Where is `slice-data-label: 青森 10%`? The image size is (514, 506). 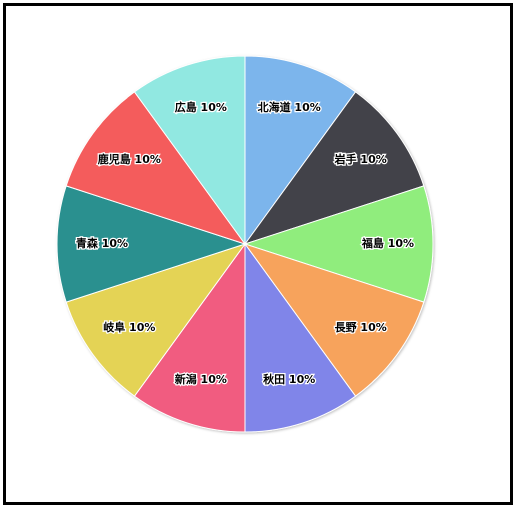 slice-data-label: 青森 10% is located at coordinates (102, 243).